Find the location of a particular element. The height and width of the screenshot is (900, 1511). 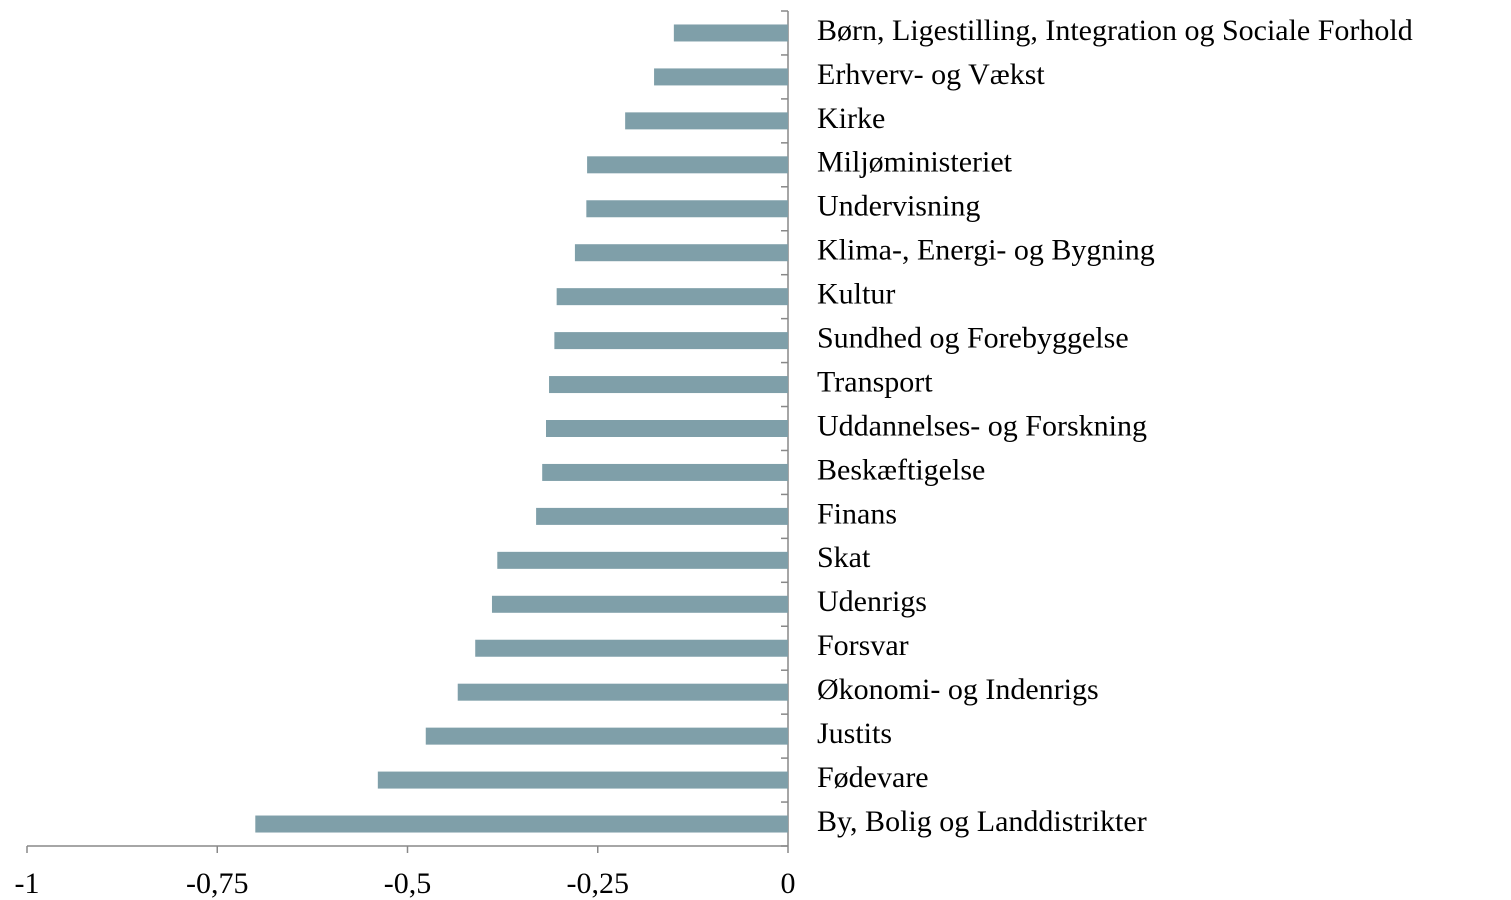

x-tick-label: -0,75 is located at coordinates (217, 883).